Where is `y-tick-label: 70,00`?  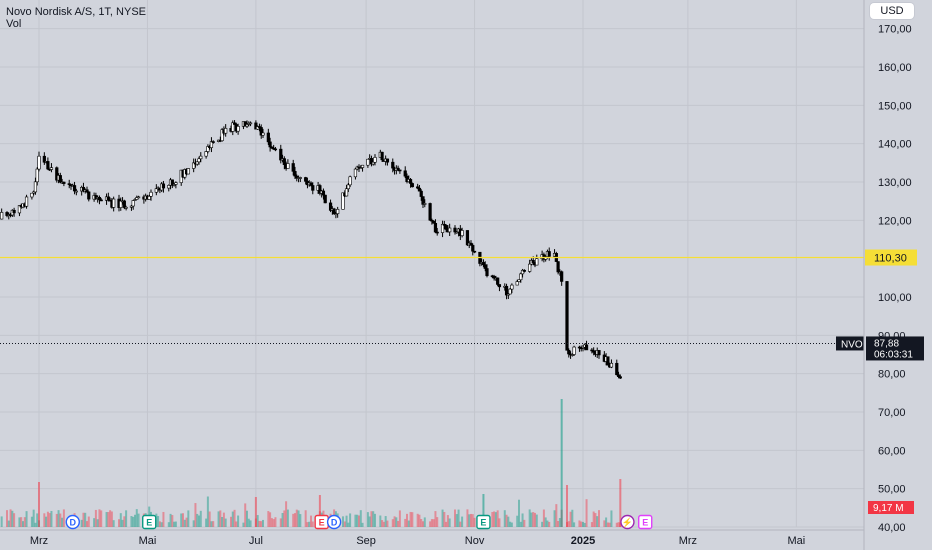 y-tick-label: 70,00 is located at coordinates (892, 413).